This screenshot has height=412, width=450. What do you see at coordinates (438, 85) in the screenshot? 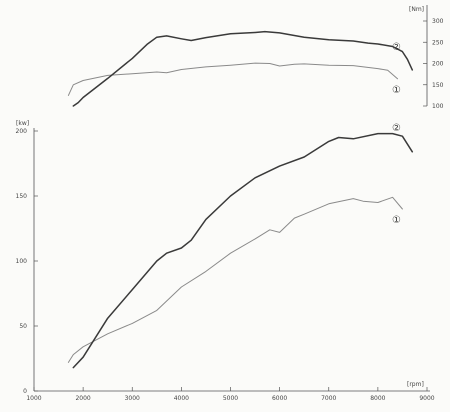
I see `torque-y-tick-label: 150` at bounding box center [438, 85].